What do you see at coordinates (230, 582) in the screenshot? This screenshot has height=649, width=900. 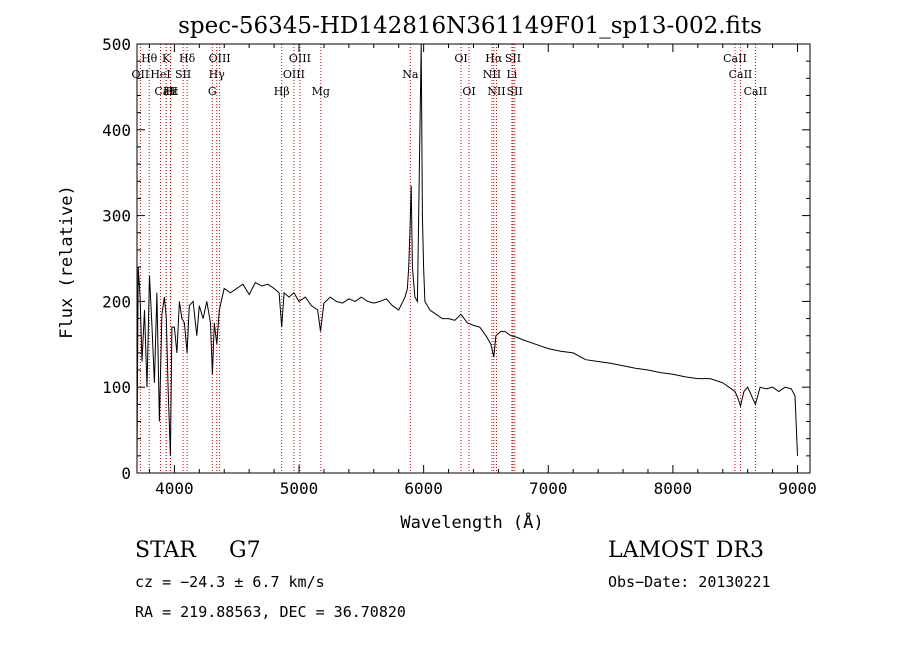 I see `redshift-cz: cz = −24.3 ± 6.7 km/s` at bounding box center [230, 582].